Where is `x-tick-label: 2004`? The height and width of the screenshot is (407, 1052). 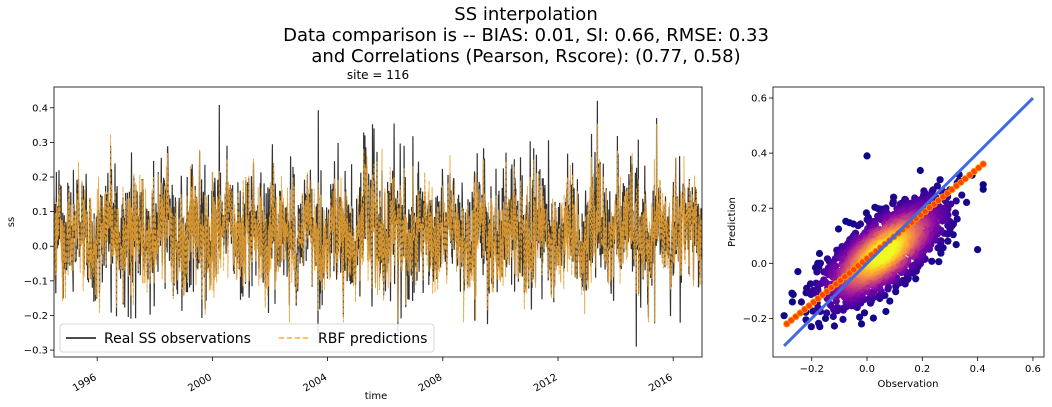
x-tick-label: 2004 is located at coordinates (316, 383).